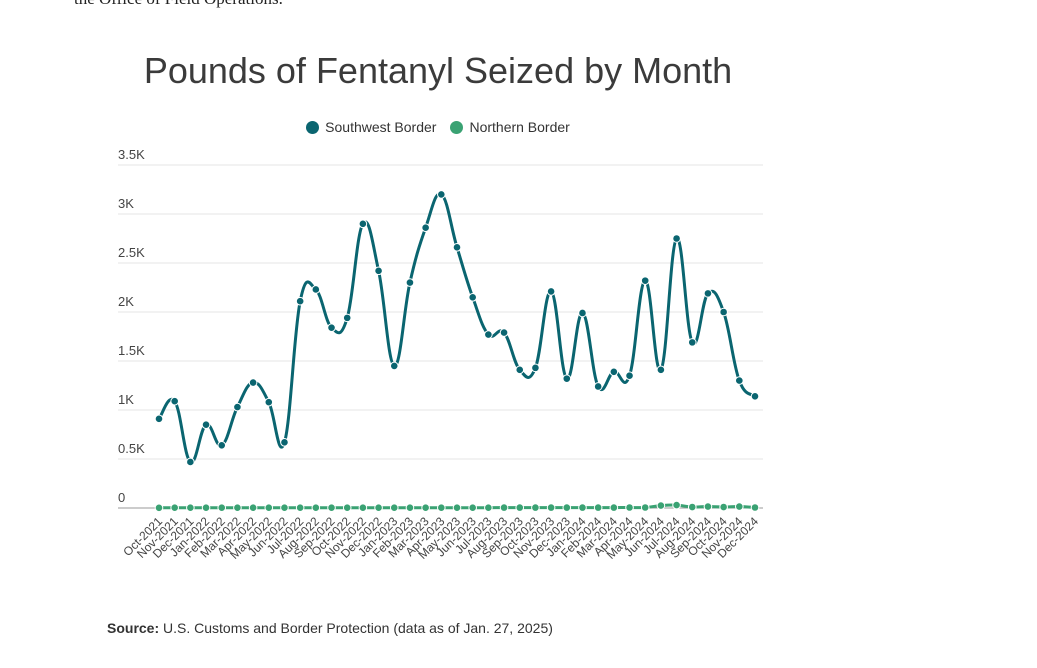 The width and height of the screenshot is (1037, 668). Describe the element at coordinates (121, 497) in the screenshot. I see `y-tick-label: 0` at that location.